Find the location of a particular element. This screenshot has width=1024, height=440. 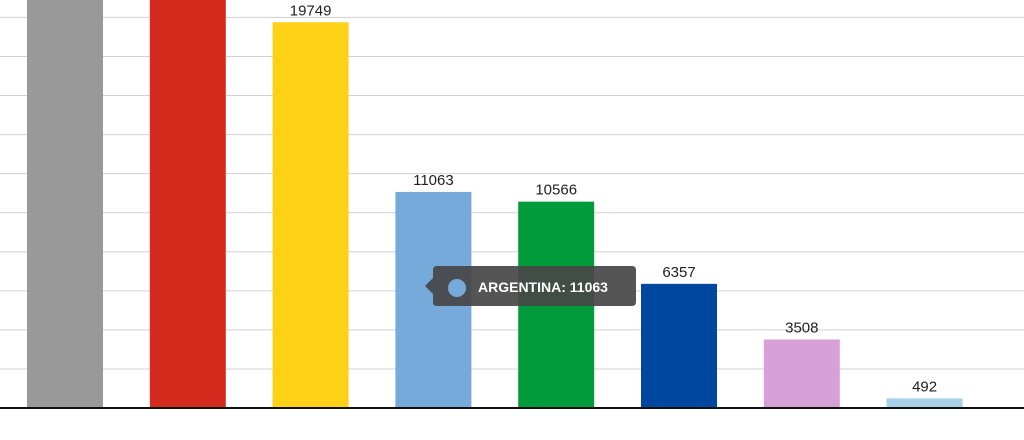

tooltip: ARGENTINA: 11063 is located at coordinates (530, 286).